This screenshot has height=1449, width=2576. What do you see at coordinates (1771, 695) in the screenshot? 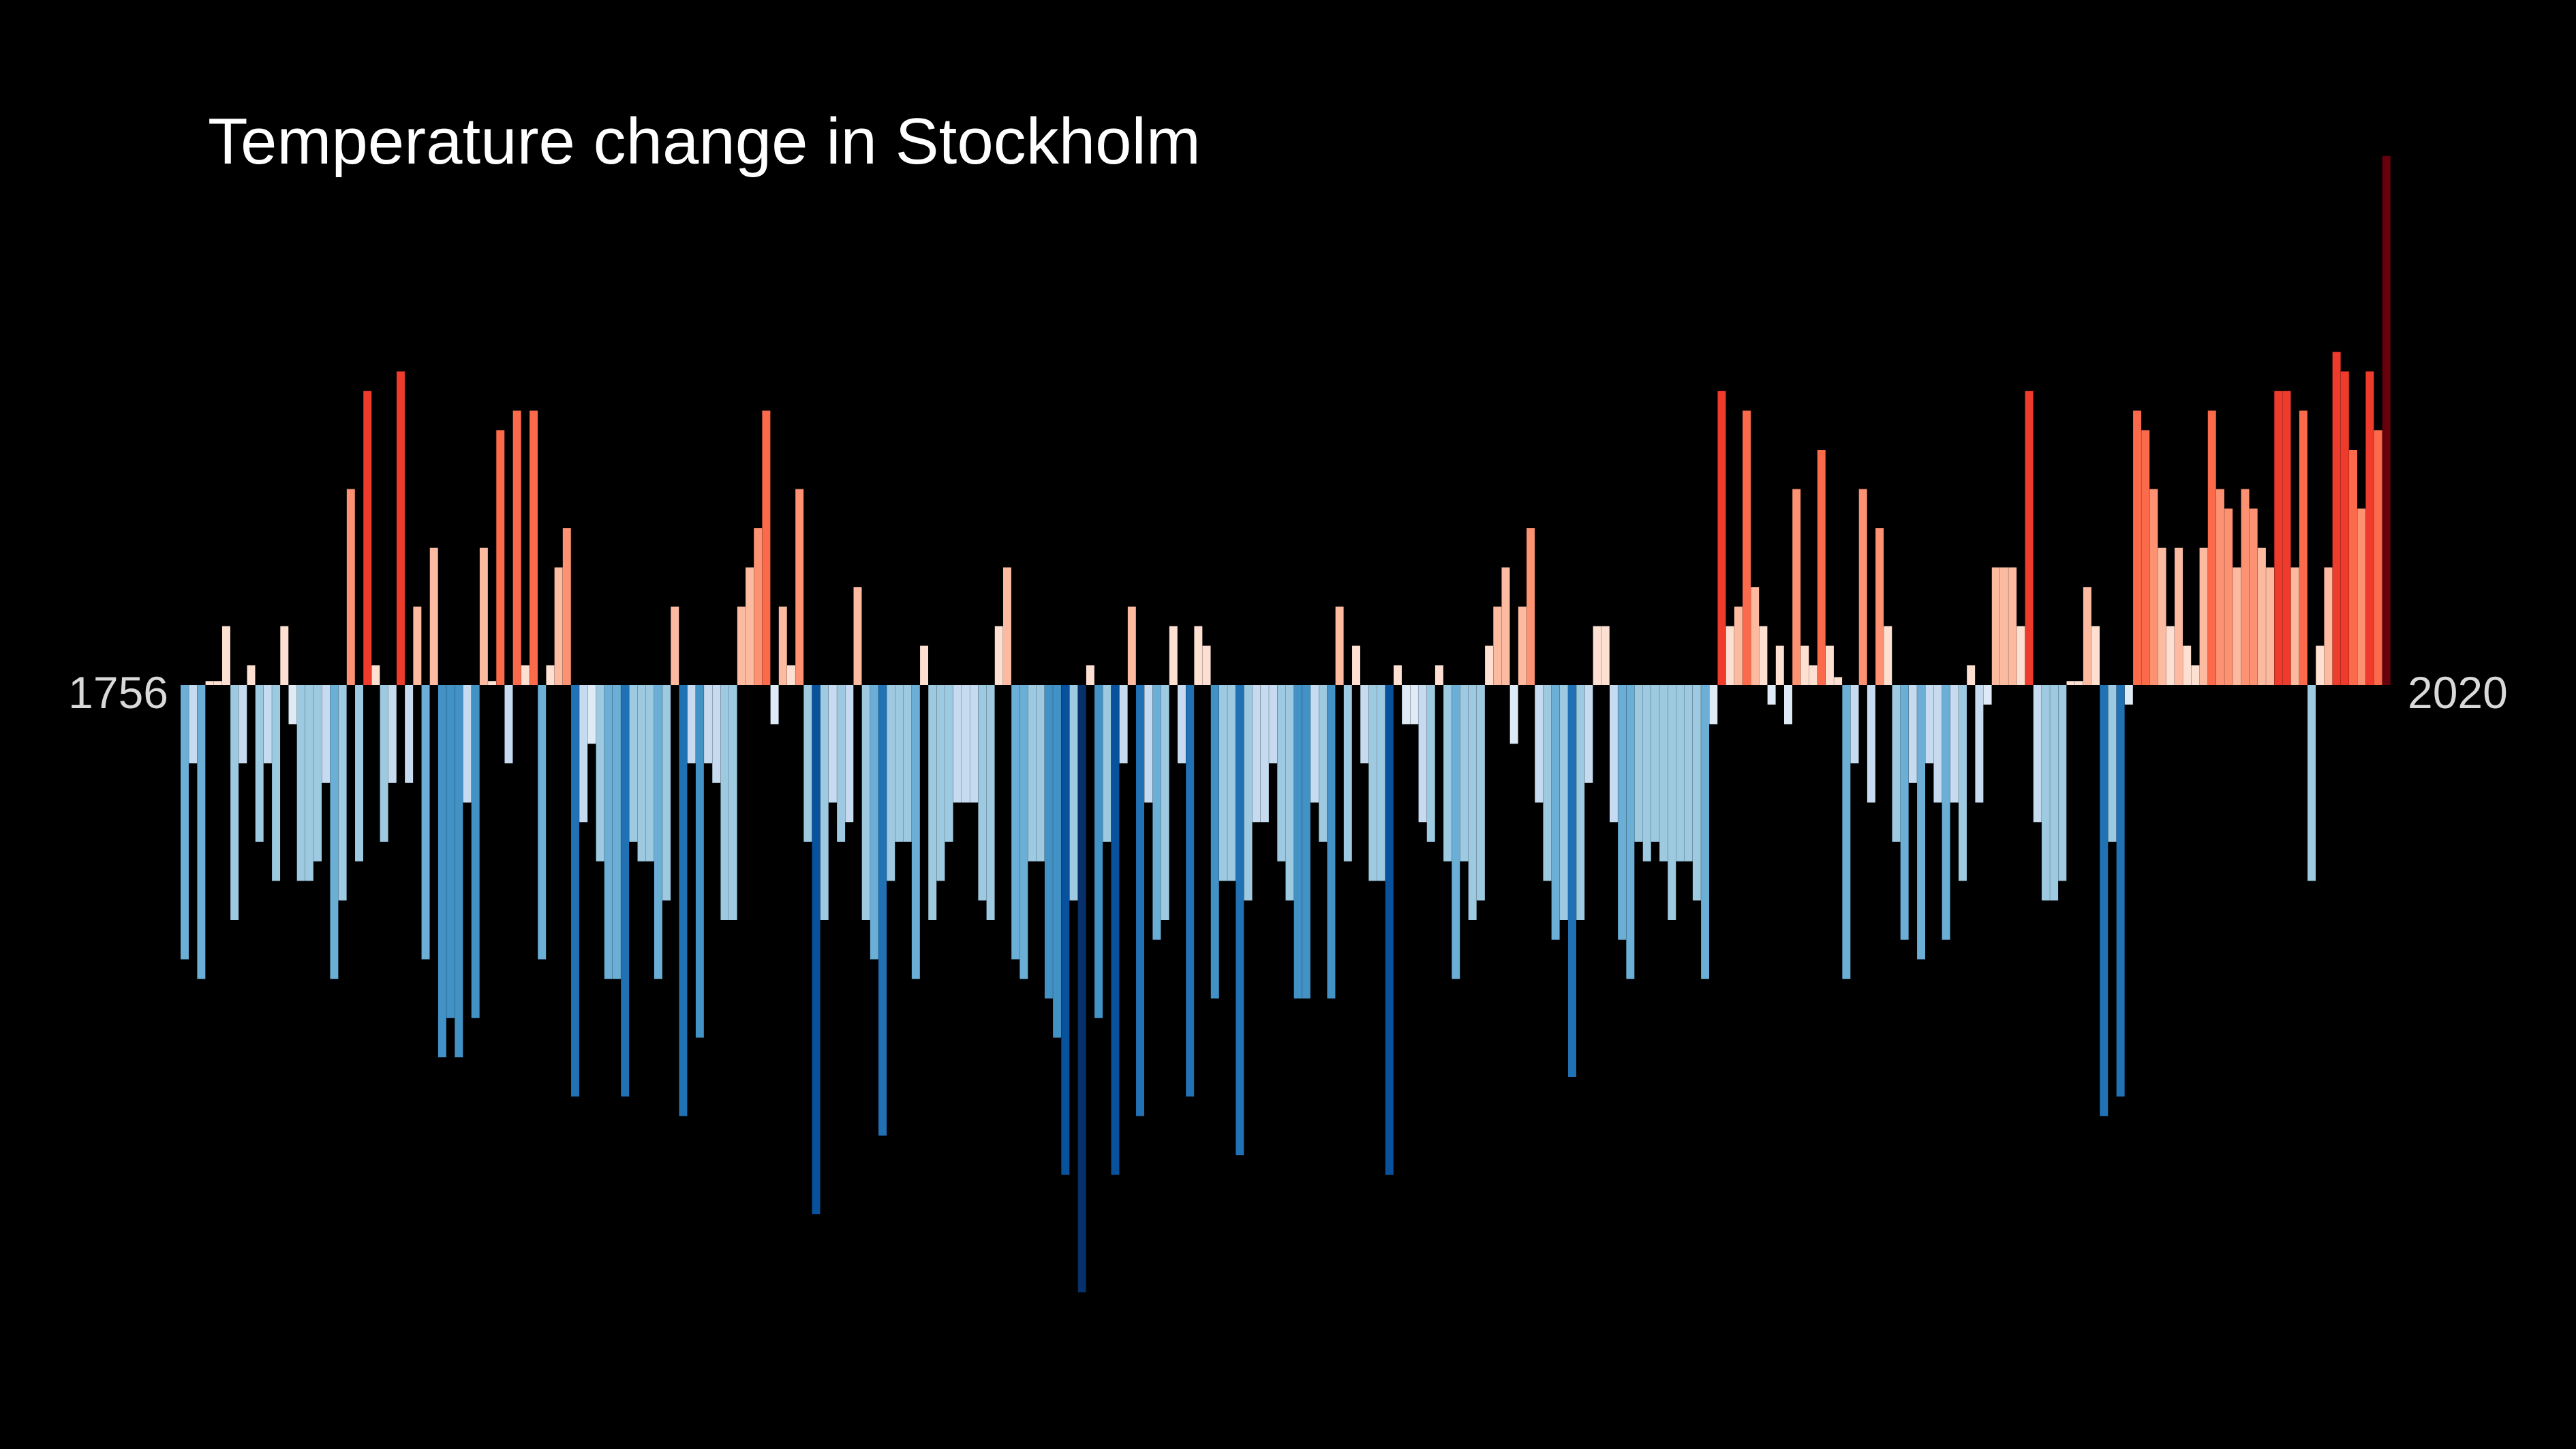
I see `bar-1947` at bounding box center [1771, 695].